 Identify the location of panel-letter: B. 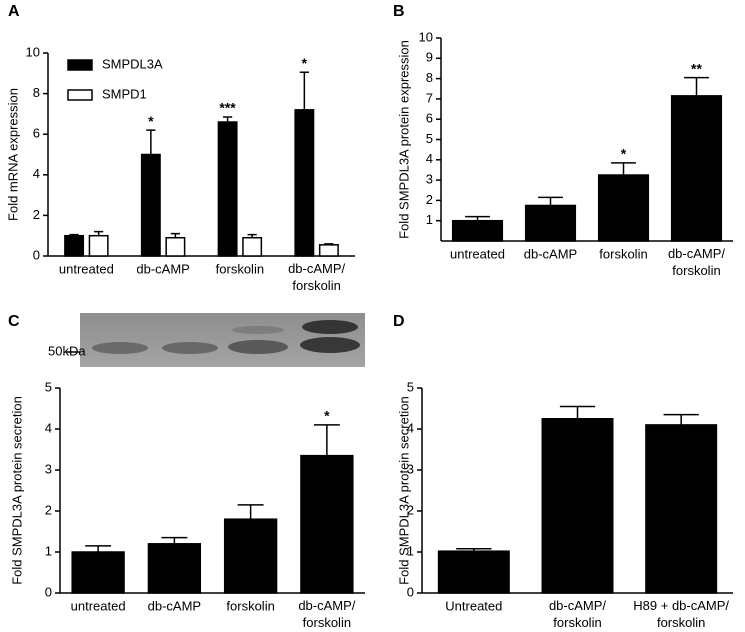
(399, 11).